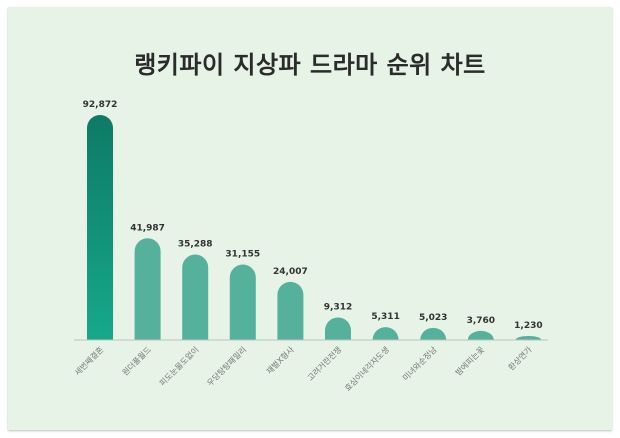 The width and height of the screenshot is (620, 438). Describe the element at coordinates (469, 360) in the screenshot. I see `category-label-9: 밤에피는꽃` at that location.